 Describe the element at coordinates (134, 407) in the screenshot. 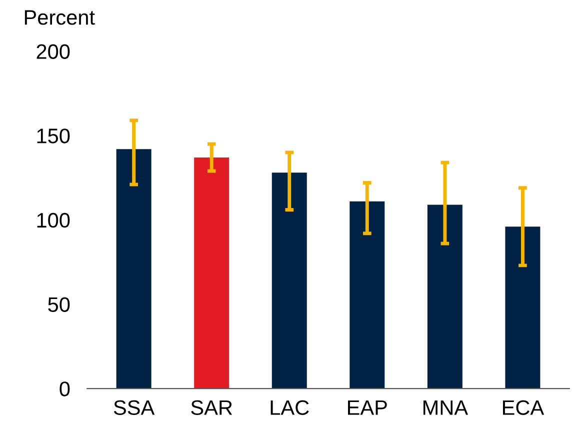

I see `x-tick-label: SSA` at that location.